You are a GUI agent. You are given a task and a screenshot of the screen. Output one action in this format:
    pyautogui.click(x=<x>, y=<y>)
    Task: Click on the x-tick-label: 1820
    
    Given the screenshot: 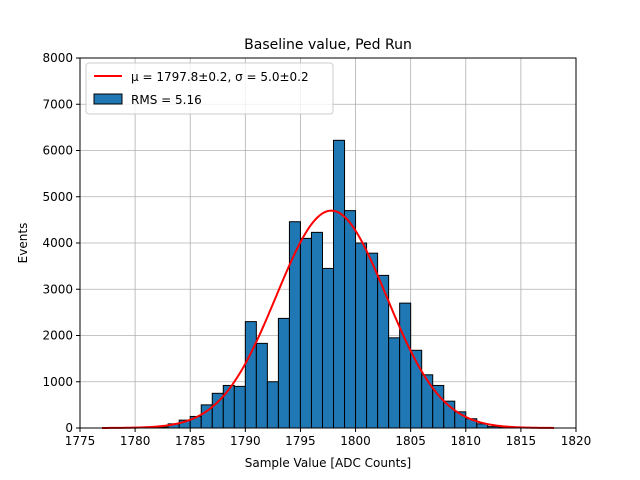 What is the action you would take?
    pyautogui.click(x=576, y=441)
    